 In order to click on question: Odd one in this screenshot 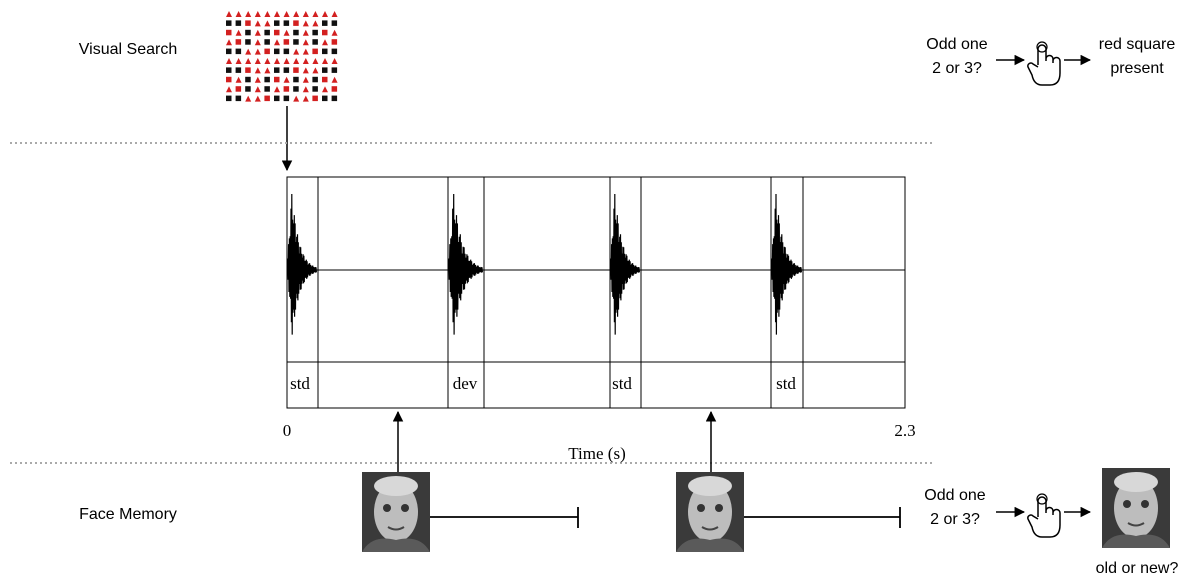, I will do `click(956, 44)`.